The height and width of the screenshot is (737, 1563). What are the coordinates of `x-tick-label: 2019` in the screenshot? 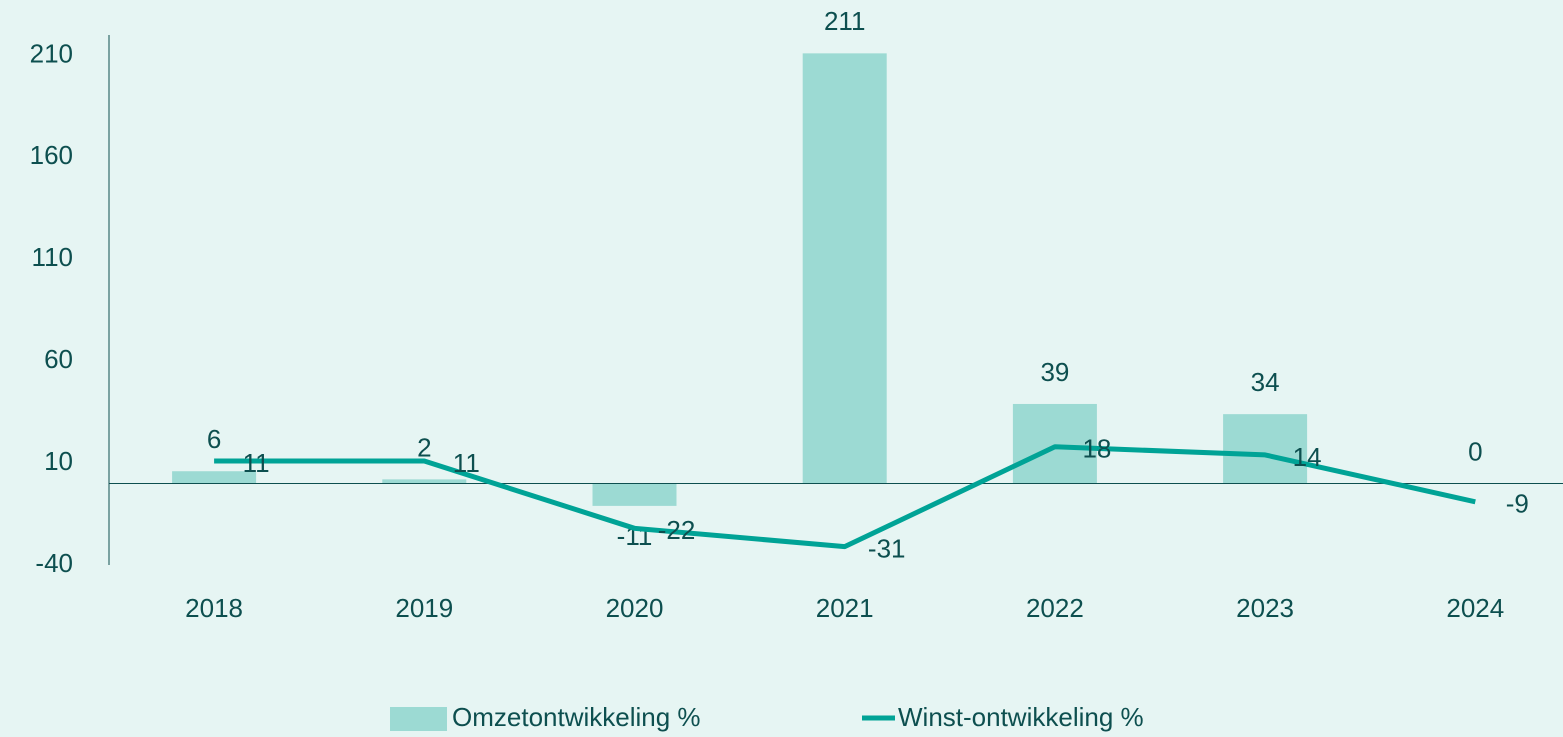 It's located at (424, 608).